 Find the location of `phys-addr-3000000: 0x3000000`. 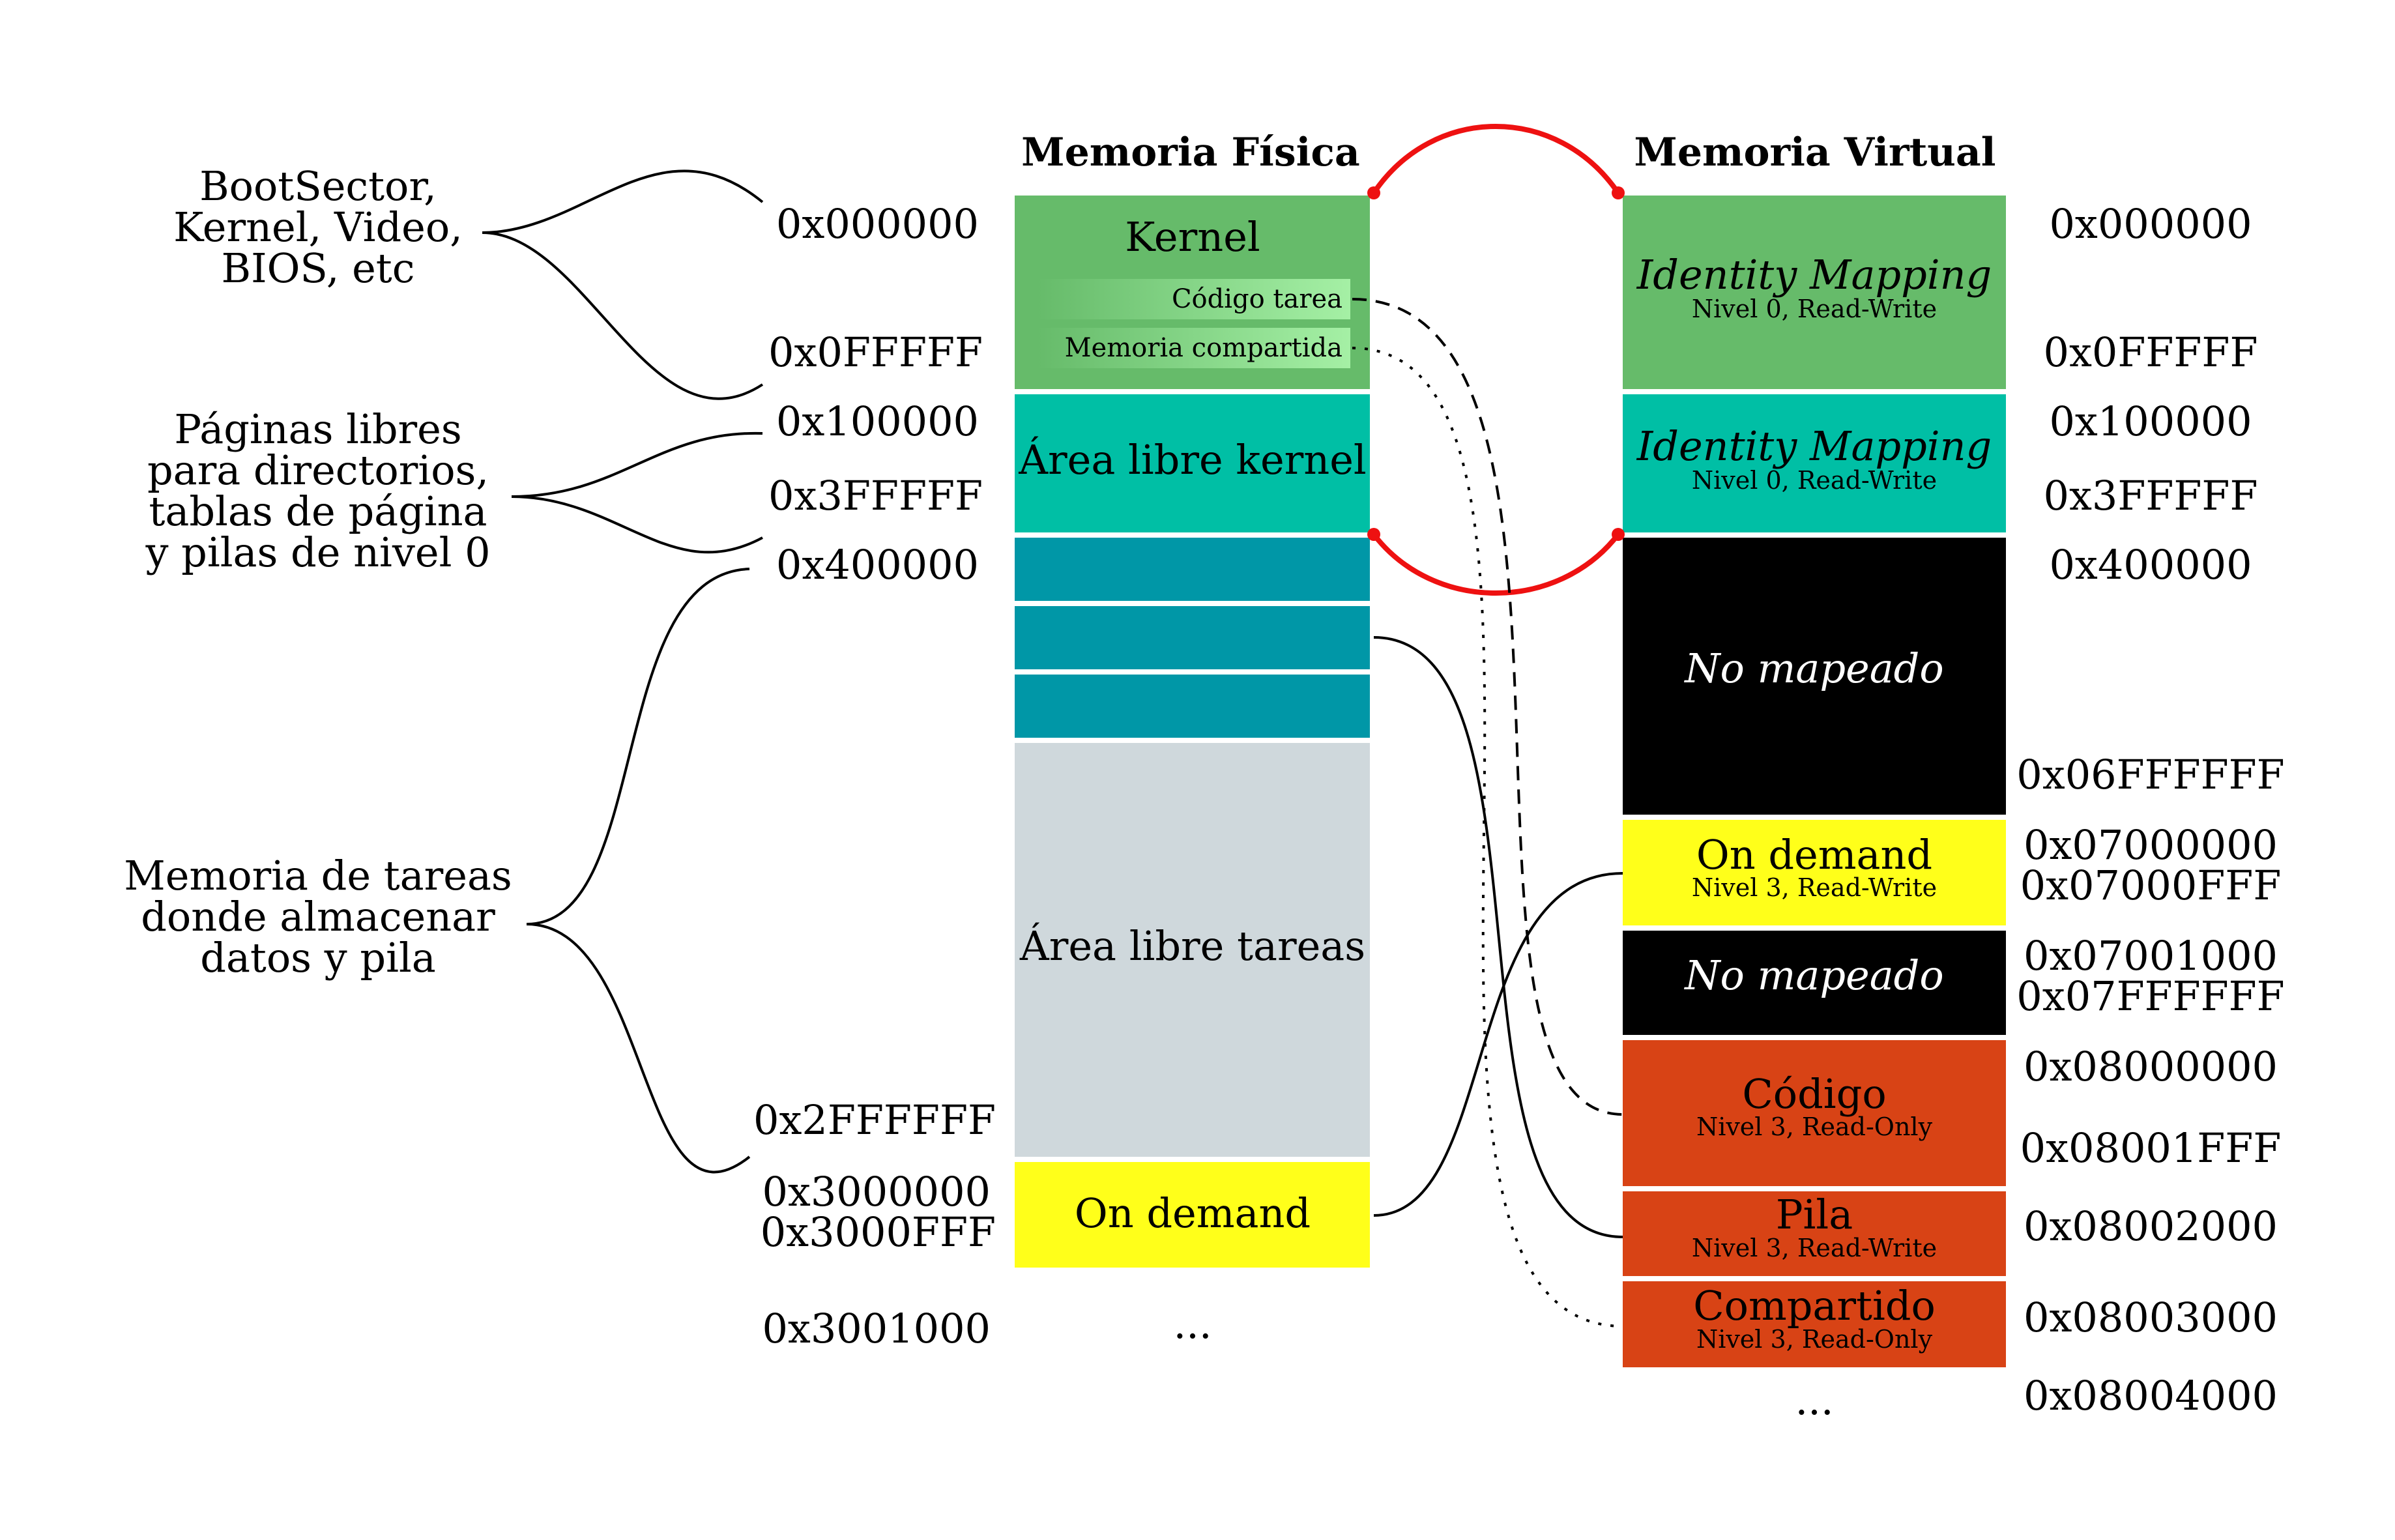

phys-addr-3000000: 0x3000000 is located at coordinates (876, 1191).